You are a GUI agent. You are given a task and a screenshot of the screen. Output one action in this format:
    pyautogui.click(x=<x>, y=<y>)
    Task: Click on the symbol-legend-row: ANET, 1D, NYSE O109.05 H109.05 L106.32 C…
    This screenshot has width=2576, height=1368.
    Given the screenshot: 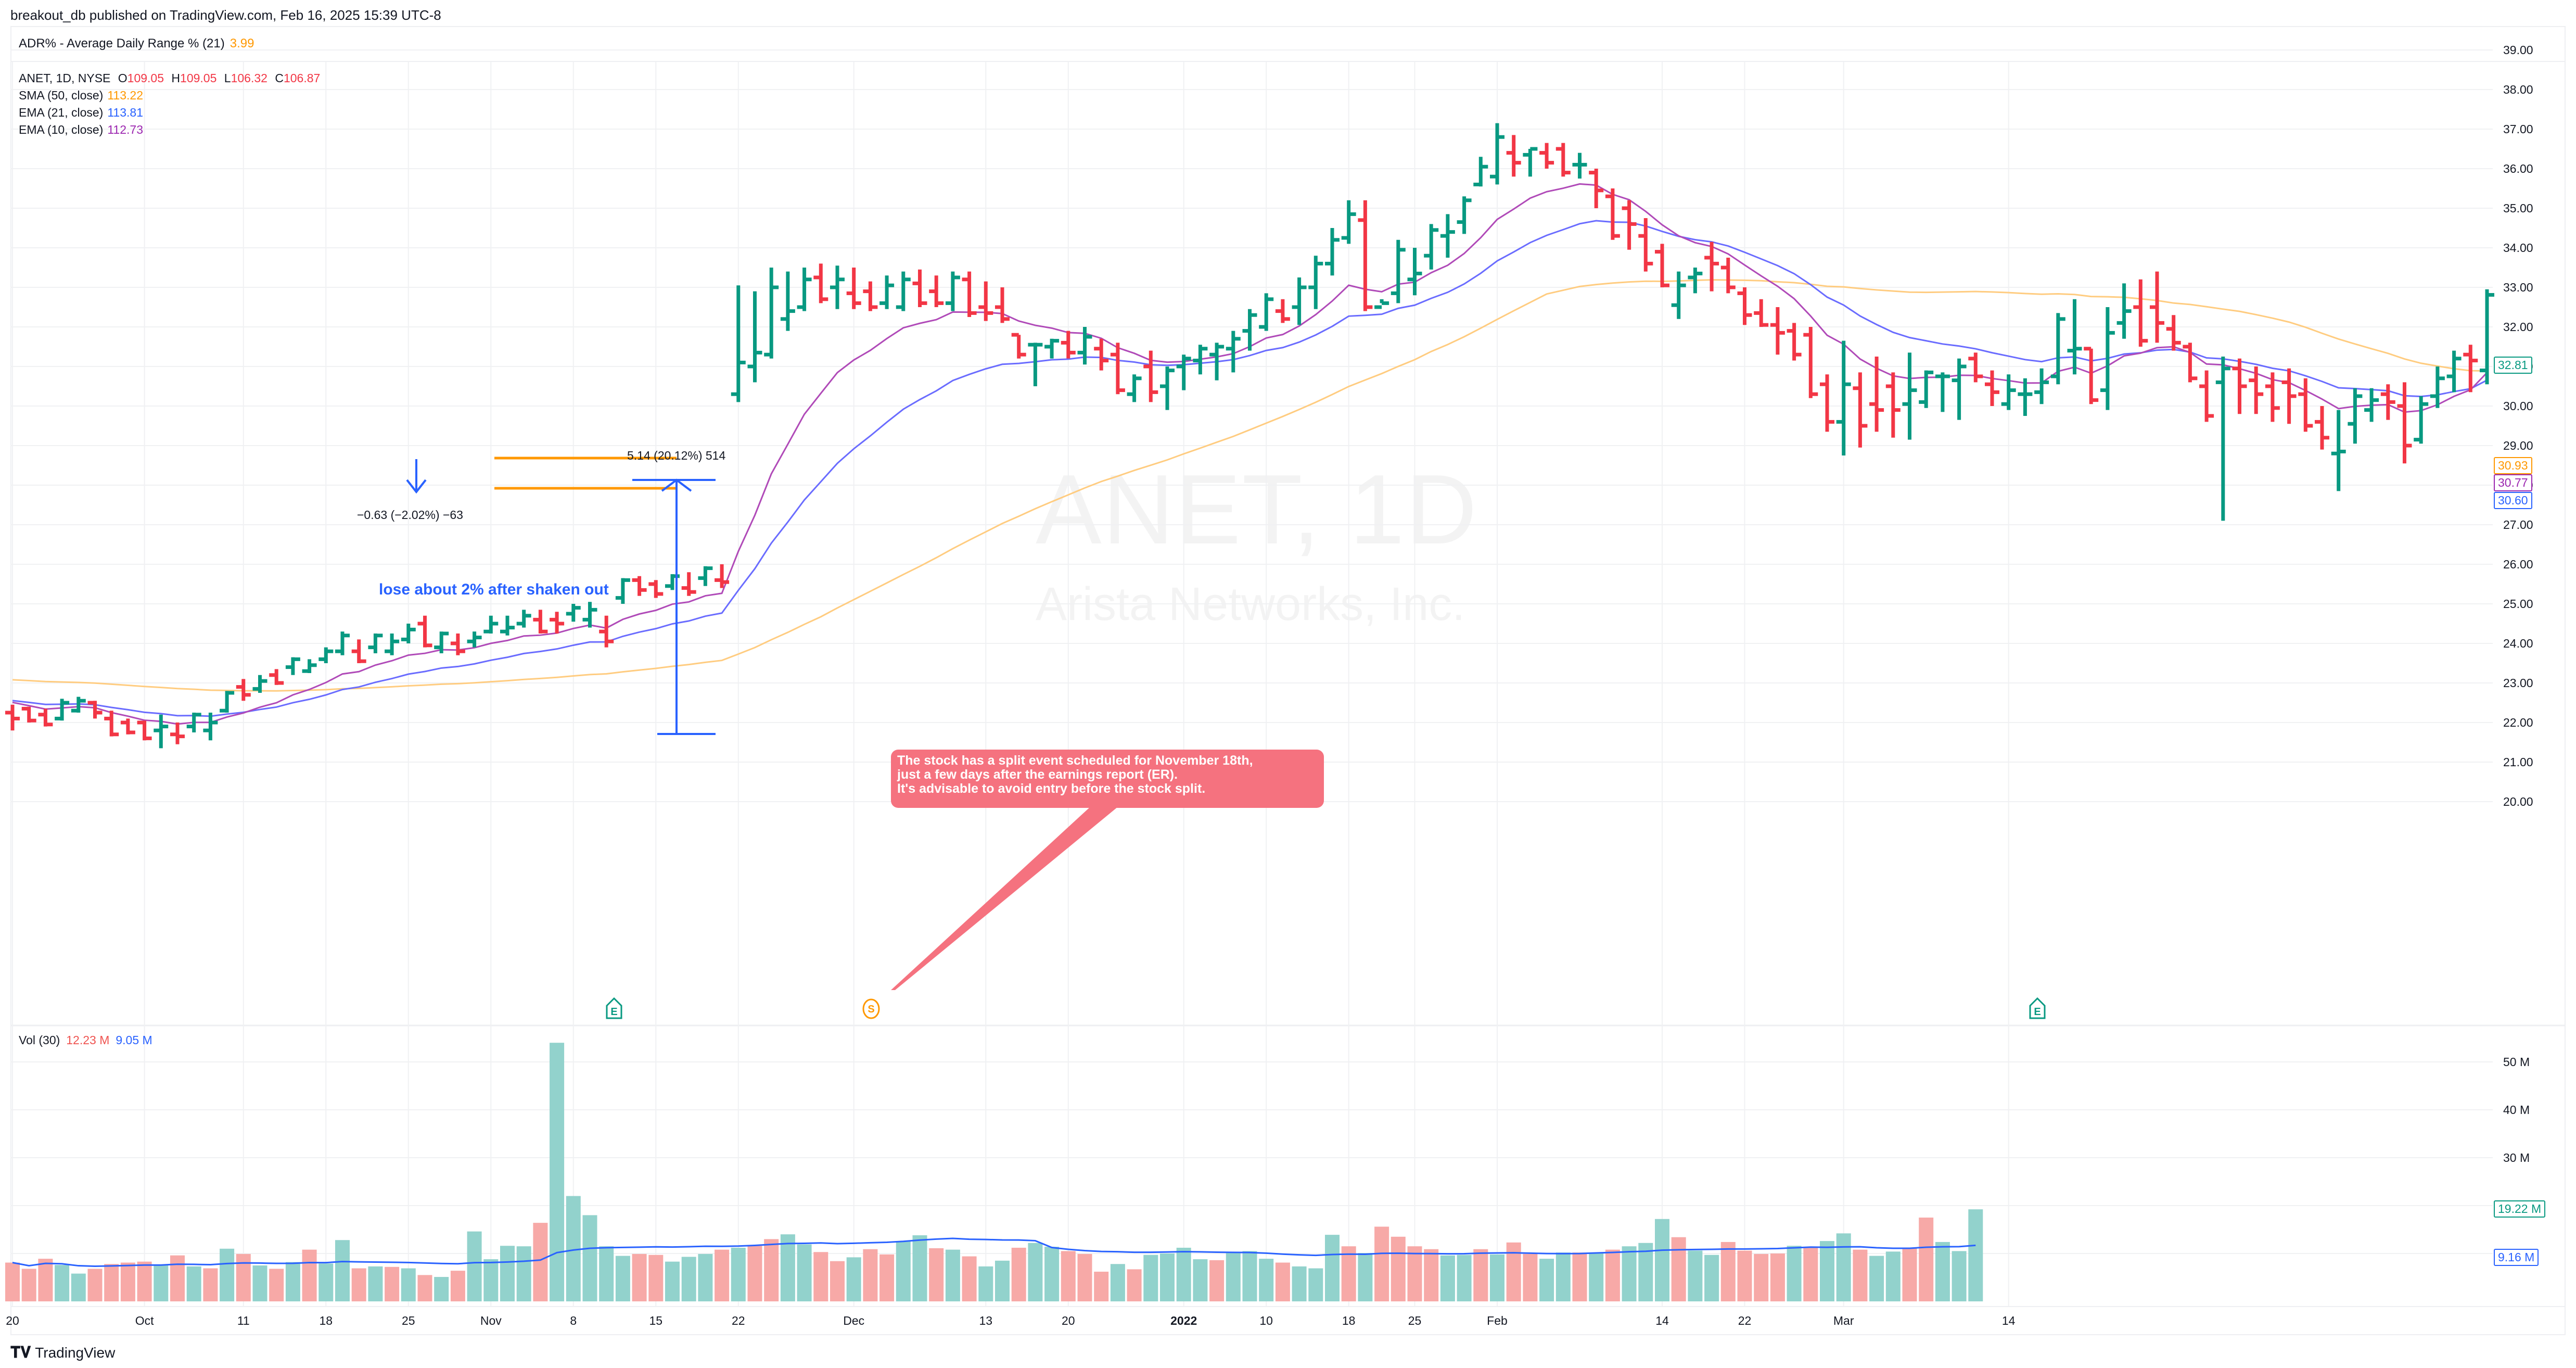 What is the action you would take?
    pyautogui.click(x=169, y=78)
    